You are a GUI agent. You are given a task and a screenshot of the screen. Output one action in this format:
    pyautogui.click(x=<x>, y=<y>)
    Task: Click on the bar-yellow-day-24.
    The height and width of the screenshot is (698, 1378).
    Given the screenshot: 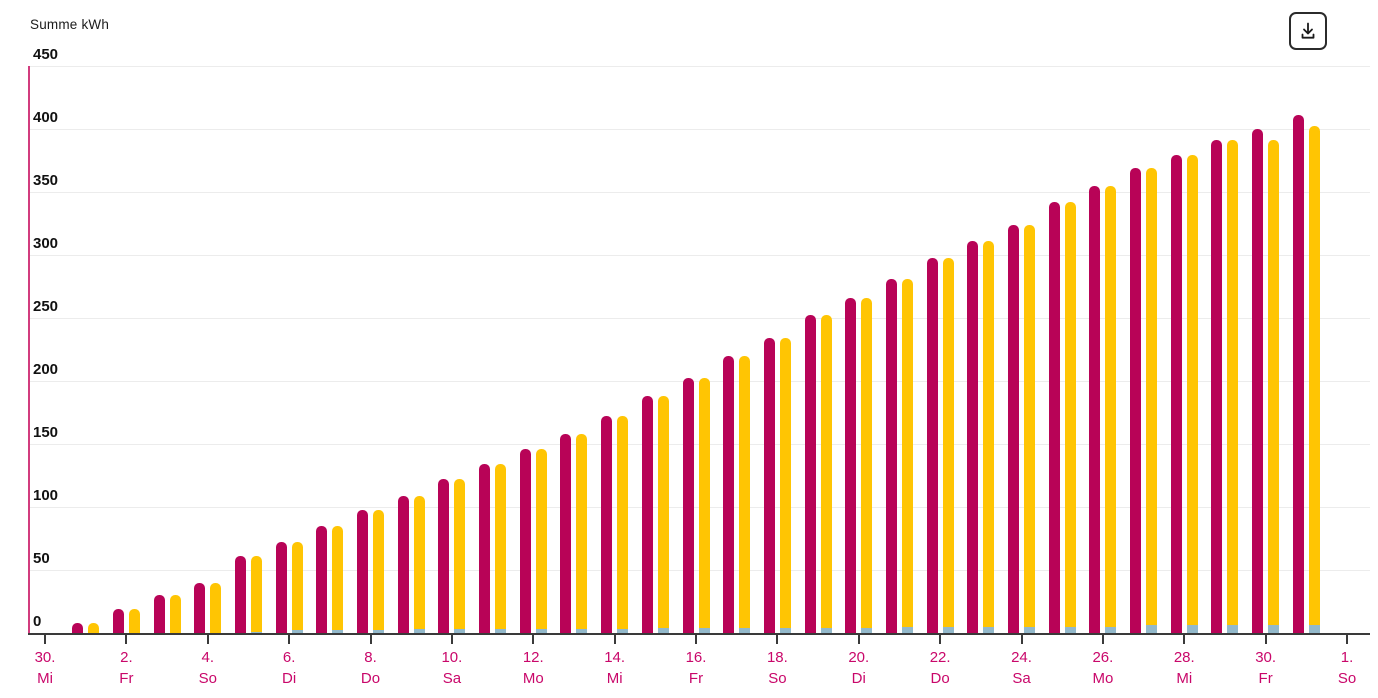 What is the action you would take?
    pyautogui.click(x=1029, y=425)
    